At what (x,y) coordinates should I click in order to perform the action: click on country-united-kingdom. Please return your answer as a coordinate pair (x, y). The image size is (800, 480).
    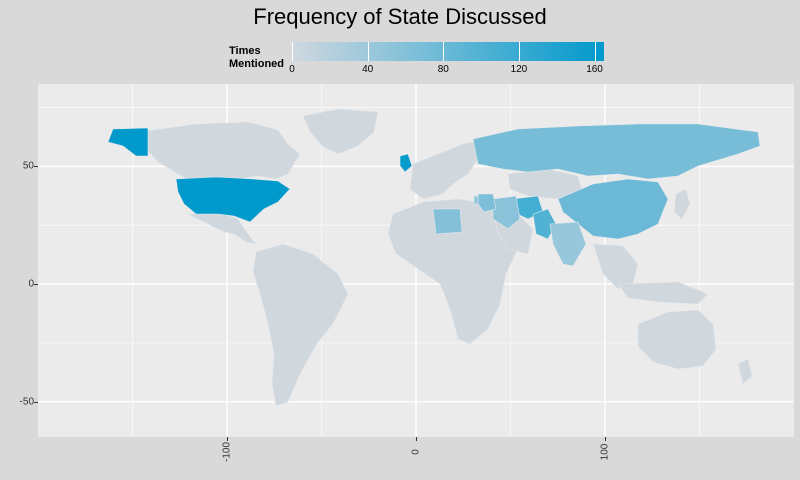
    Looking at the image, I should click on (406, 163).